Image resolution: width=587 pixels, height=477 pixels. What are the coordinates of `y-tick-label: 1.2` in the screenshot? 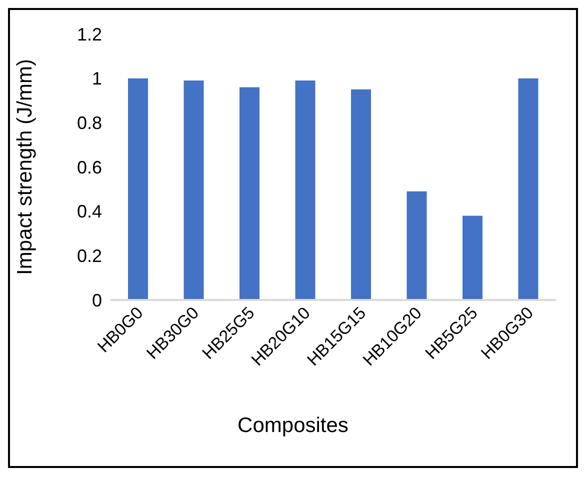 It's located at (89, 34).